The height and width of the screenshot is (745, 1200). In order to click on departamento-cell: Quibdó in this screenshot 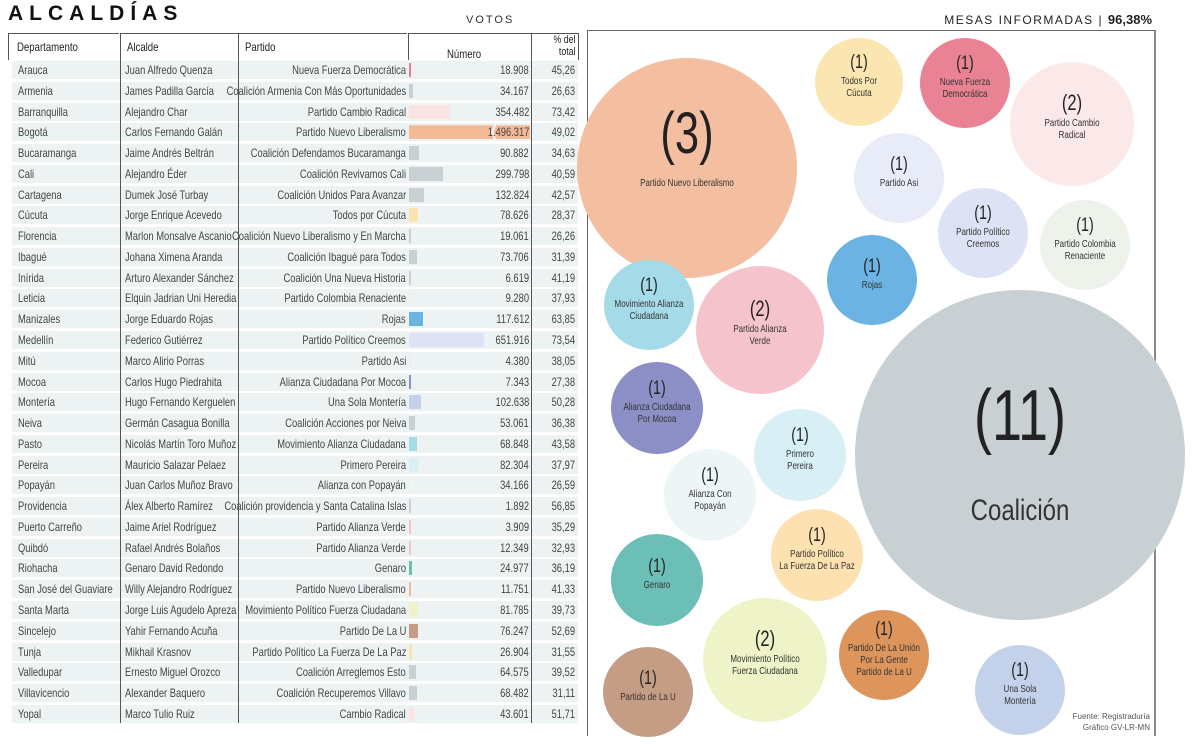, I will do `click(33, 547)`.